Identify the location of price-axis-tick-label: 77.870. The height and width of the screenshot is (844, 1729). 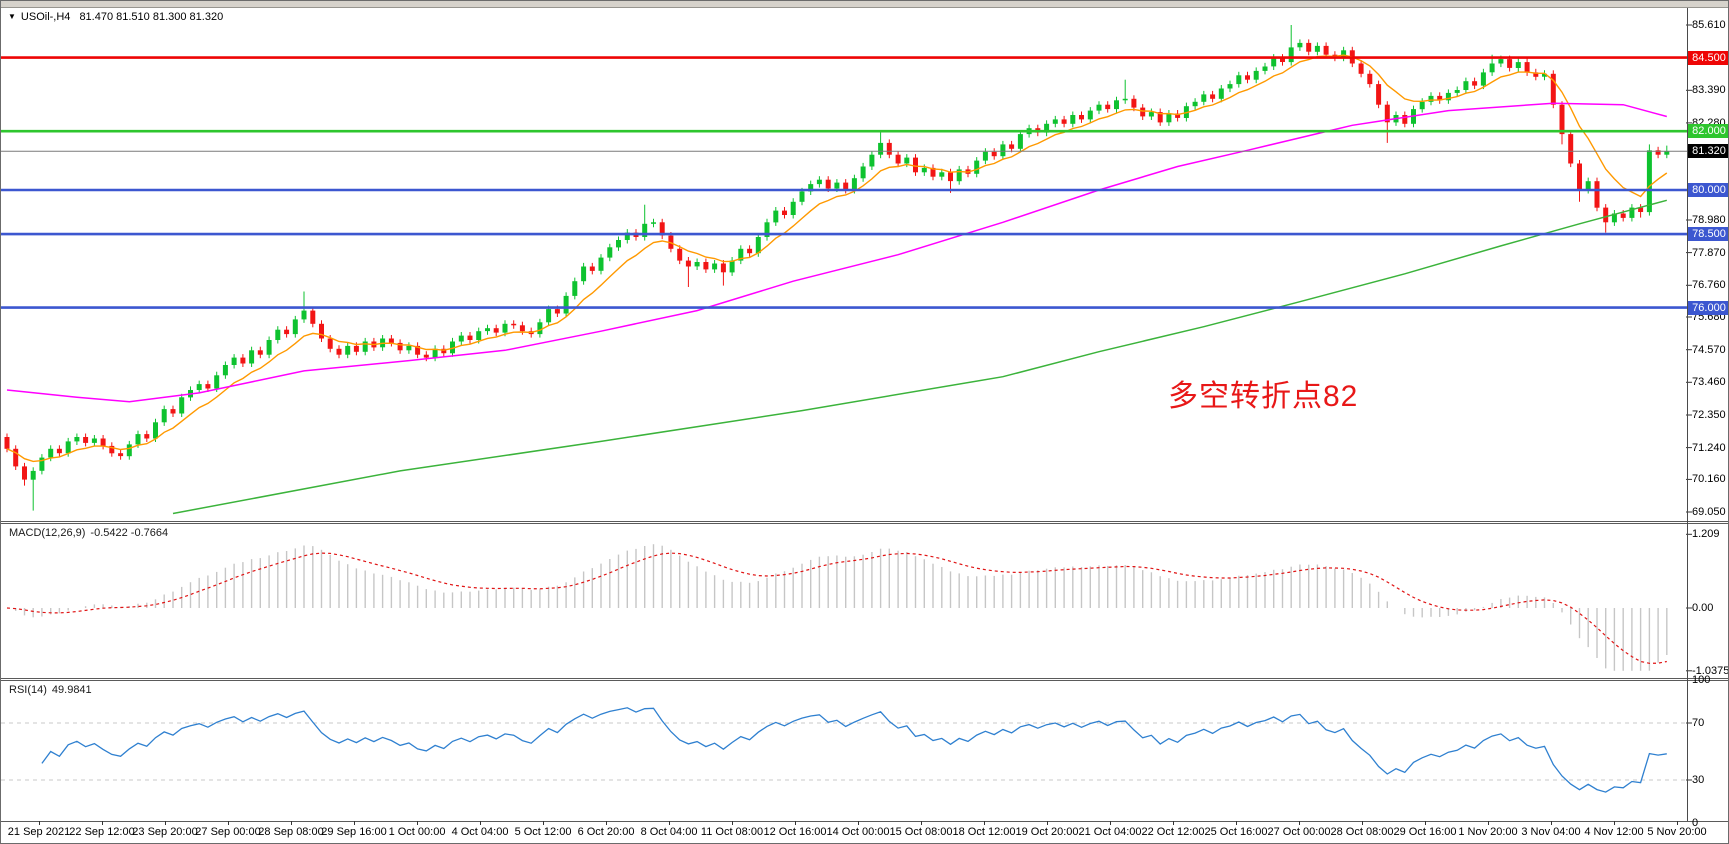
(1709, 252).